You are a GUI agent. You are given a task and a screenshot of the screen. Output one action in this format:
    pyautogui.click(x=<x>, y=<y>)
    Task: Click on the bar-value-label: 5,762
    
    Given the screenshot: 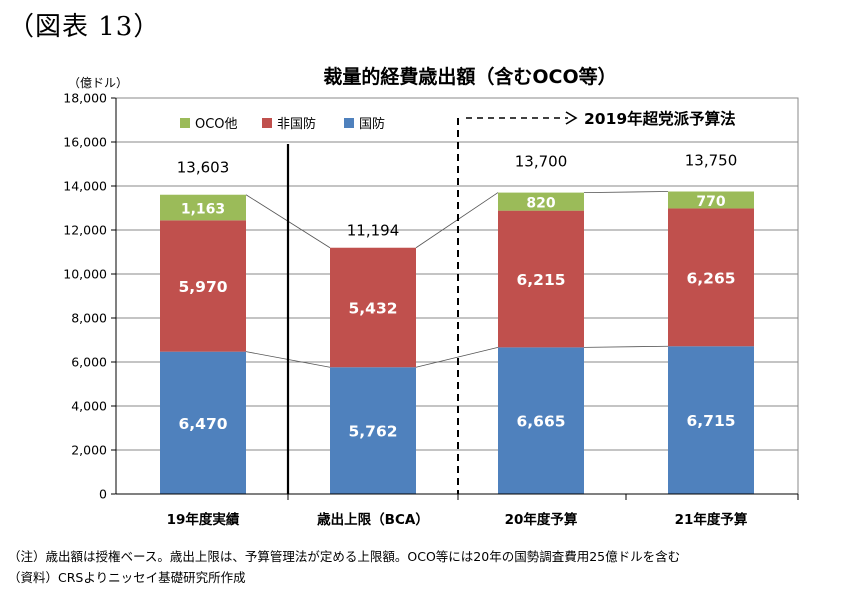 What is the action you would take?
    pyautogui.click(x=372, y=432)
    